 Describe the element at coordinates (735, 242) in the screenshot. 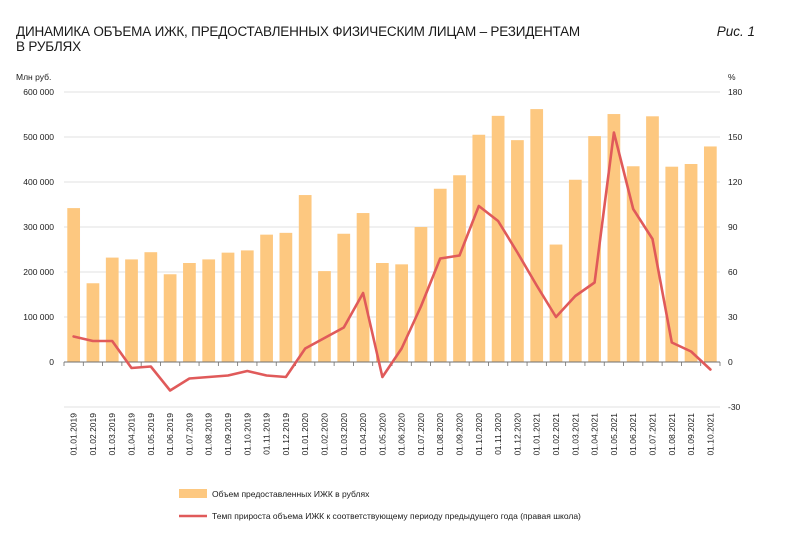

I see `right-axis: % -30 0 30 60 90 120 150 180` at that location.